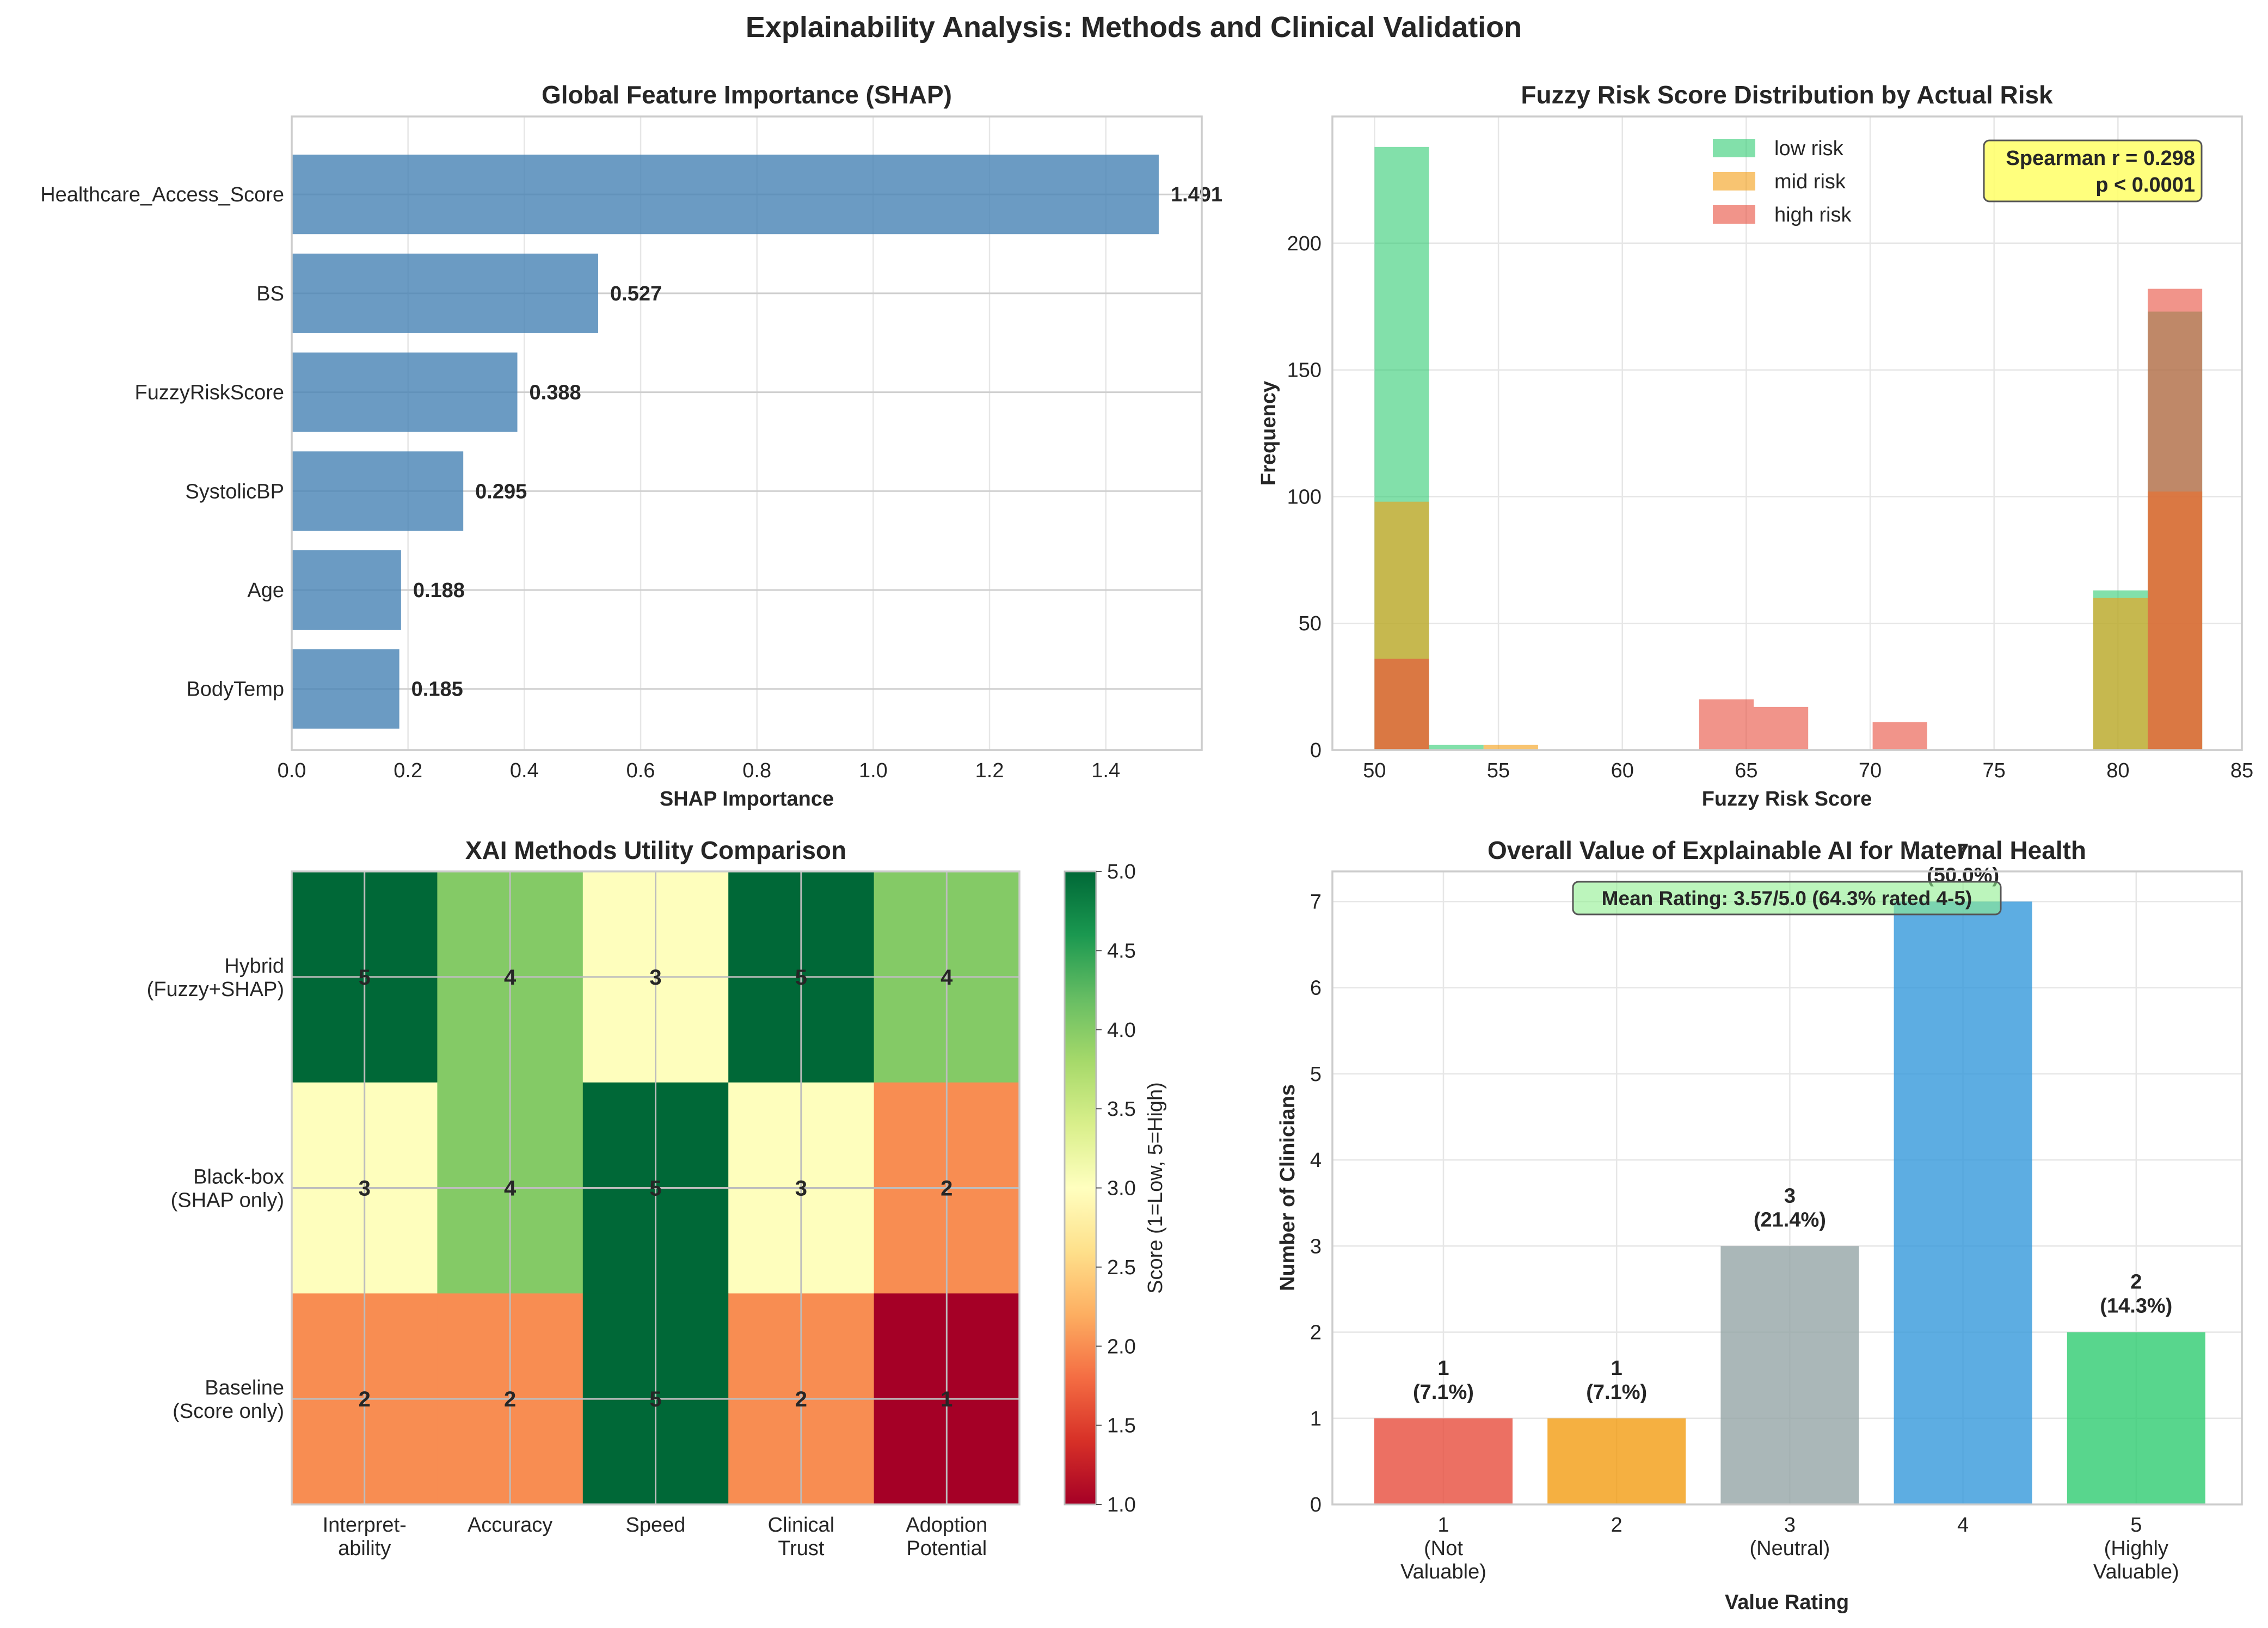 This screenshot has width=2268, height=1628. What do you see at coordinates (1316, 1160) in the screenshot?
I see `value-y-tick-label: 4` at bounding box center [1316, 1160].